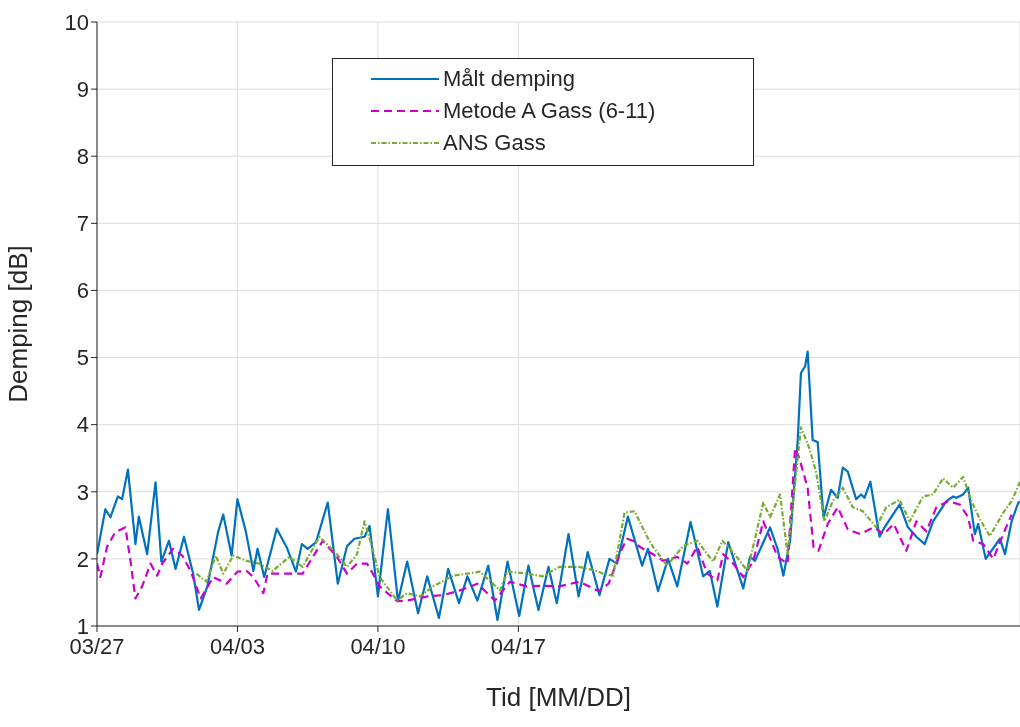 The width and height of the screenshot is (1020, 727). I want to click on y-tick-label: 10, so click(76, 22).